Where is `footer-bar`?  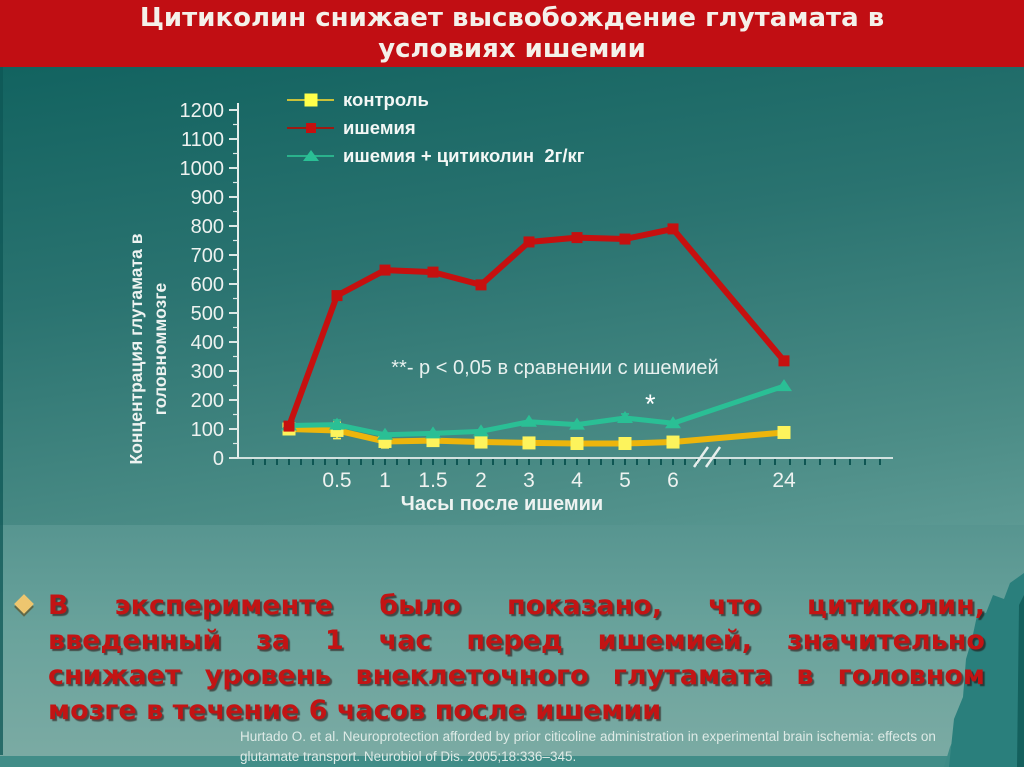 footer-bar is located at coordinates (512, 761).